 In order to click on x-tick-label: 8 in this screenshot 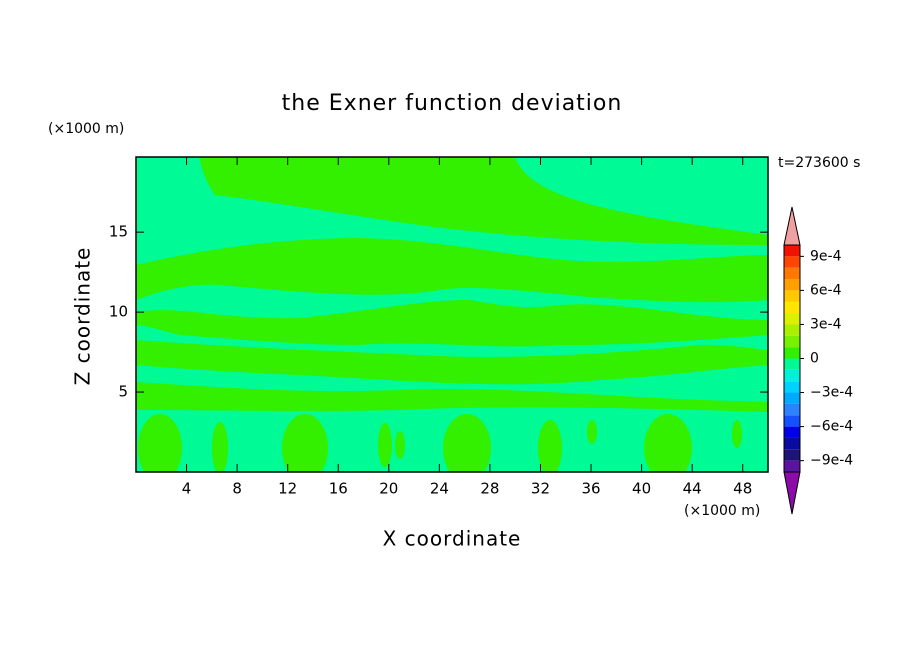, I will do `click(237, 489)`.